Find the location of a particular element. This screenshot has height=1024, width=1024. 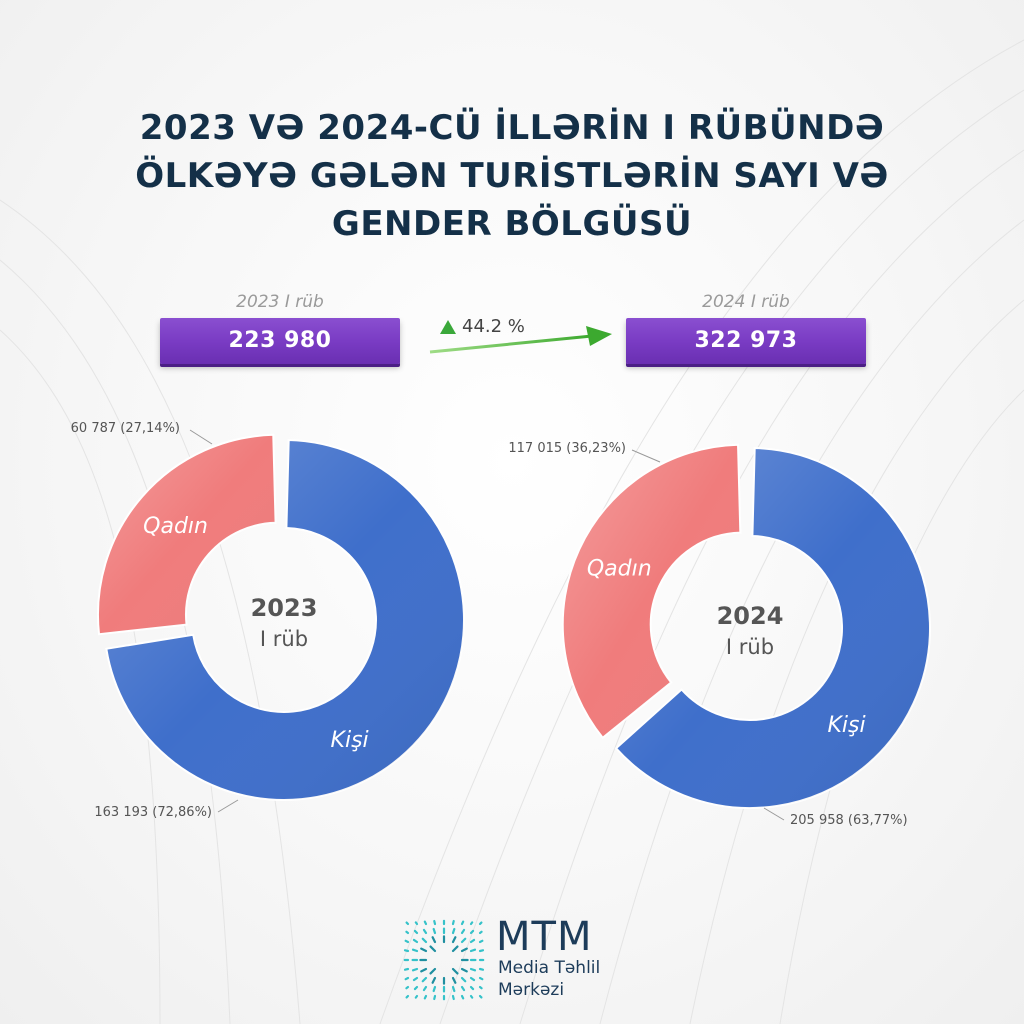

title-line-3: GENDER BÖLGÜSÜ is located at coordinates (512, 224).